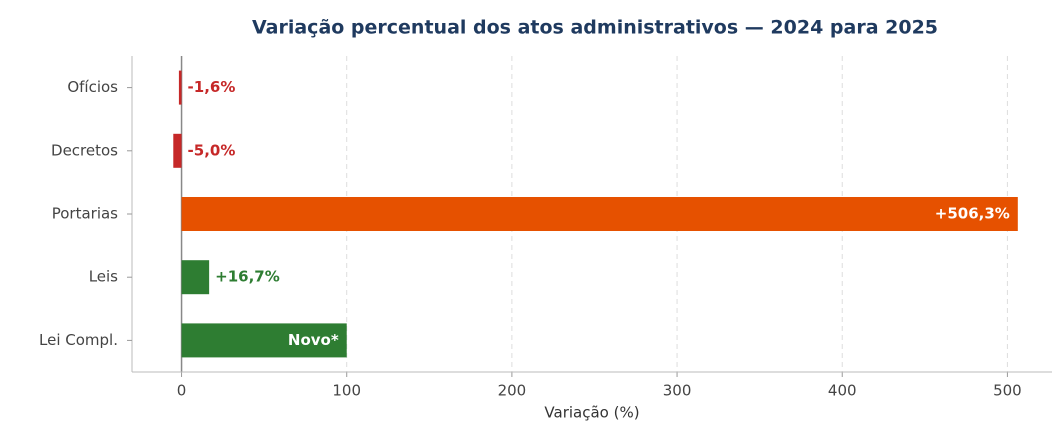 The width and height of the screenshot is (1055, 427). I want to click on x-tick-label: 400, so click(842, 391).